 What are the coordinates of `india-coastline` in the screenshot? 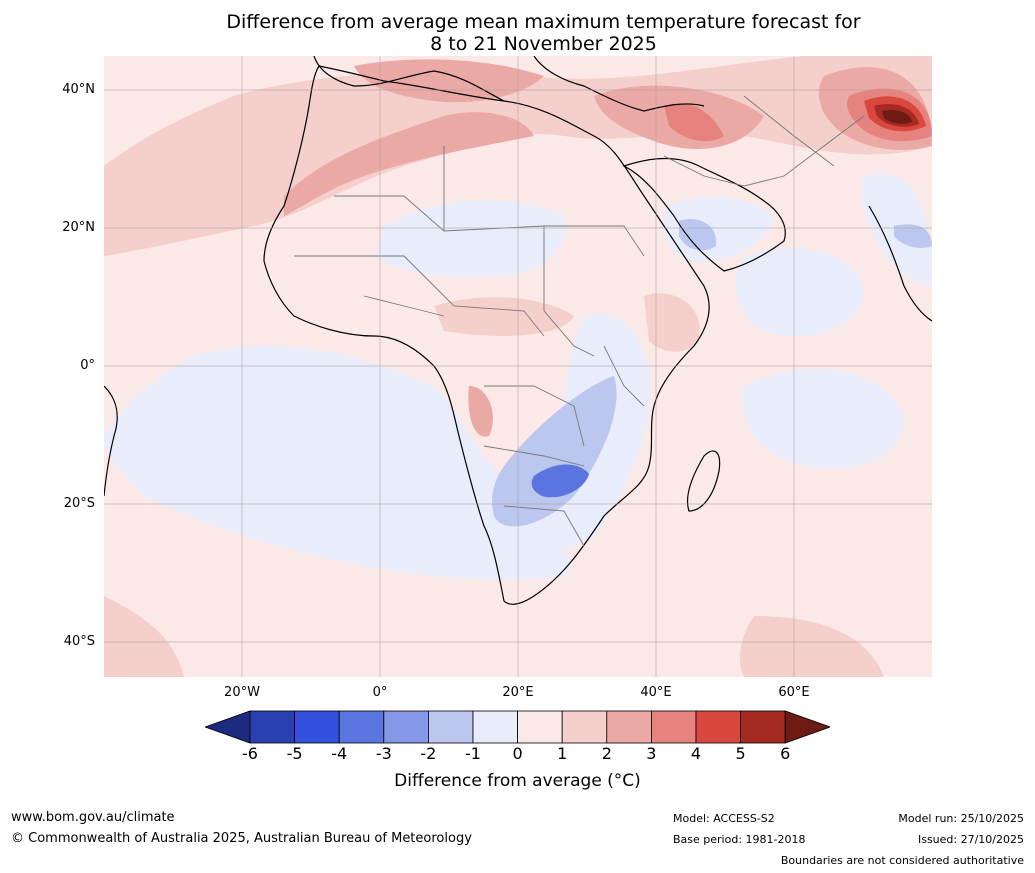 It's located at (900, 263).